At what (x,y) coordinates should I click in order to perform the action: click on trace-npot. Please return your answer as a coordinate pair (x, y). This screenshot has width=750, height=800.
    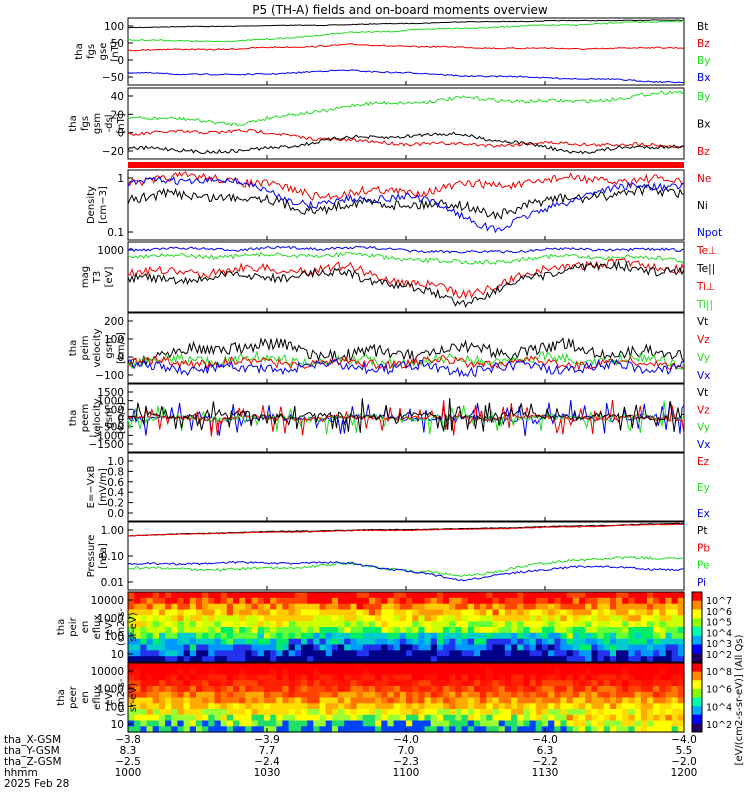
    Looking at the image, I should click on (406, 205).